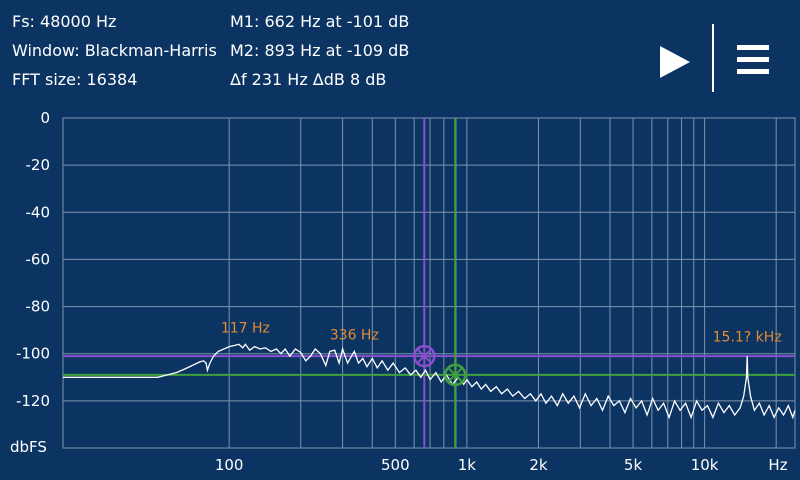 The width and height of the screenshot is (800, 480). I want to click on y-tick-label: -60, so click(38, 259).